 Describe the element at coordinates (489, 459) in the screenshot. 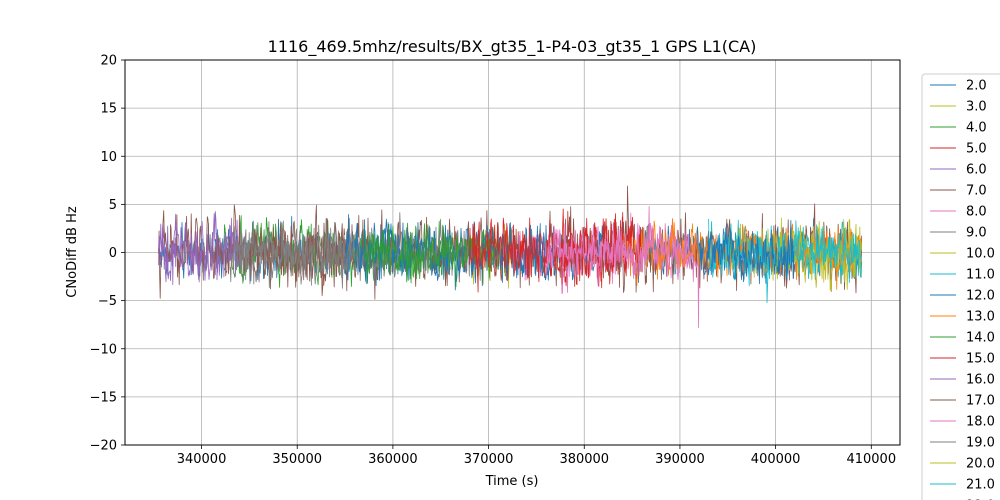

I see `x-tick-label: 370000` at that location.